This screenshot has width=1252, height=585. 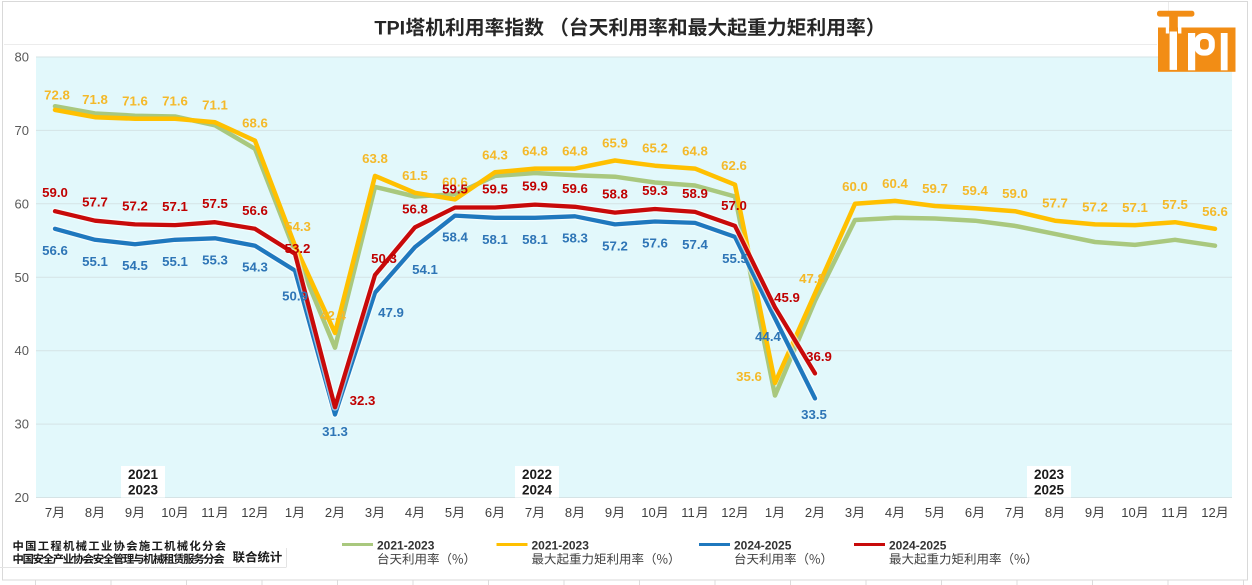 What do you see at coordinates (535, 186) in the screenshot?
I see `svg-text: 59.9` at bounding box center [535, 186].